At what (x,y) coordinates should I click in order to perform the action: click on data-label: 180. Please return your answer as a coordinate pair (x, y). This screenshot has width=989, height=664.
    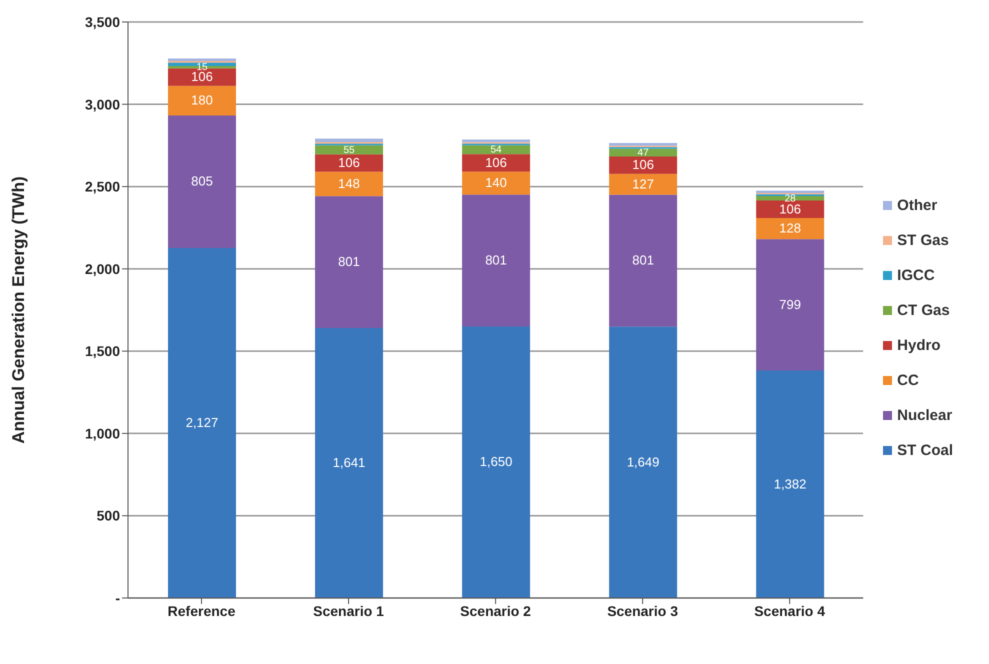
    Looking at the image, I should click on (202, 100).